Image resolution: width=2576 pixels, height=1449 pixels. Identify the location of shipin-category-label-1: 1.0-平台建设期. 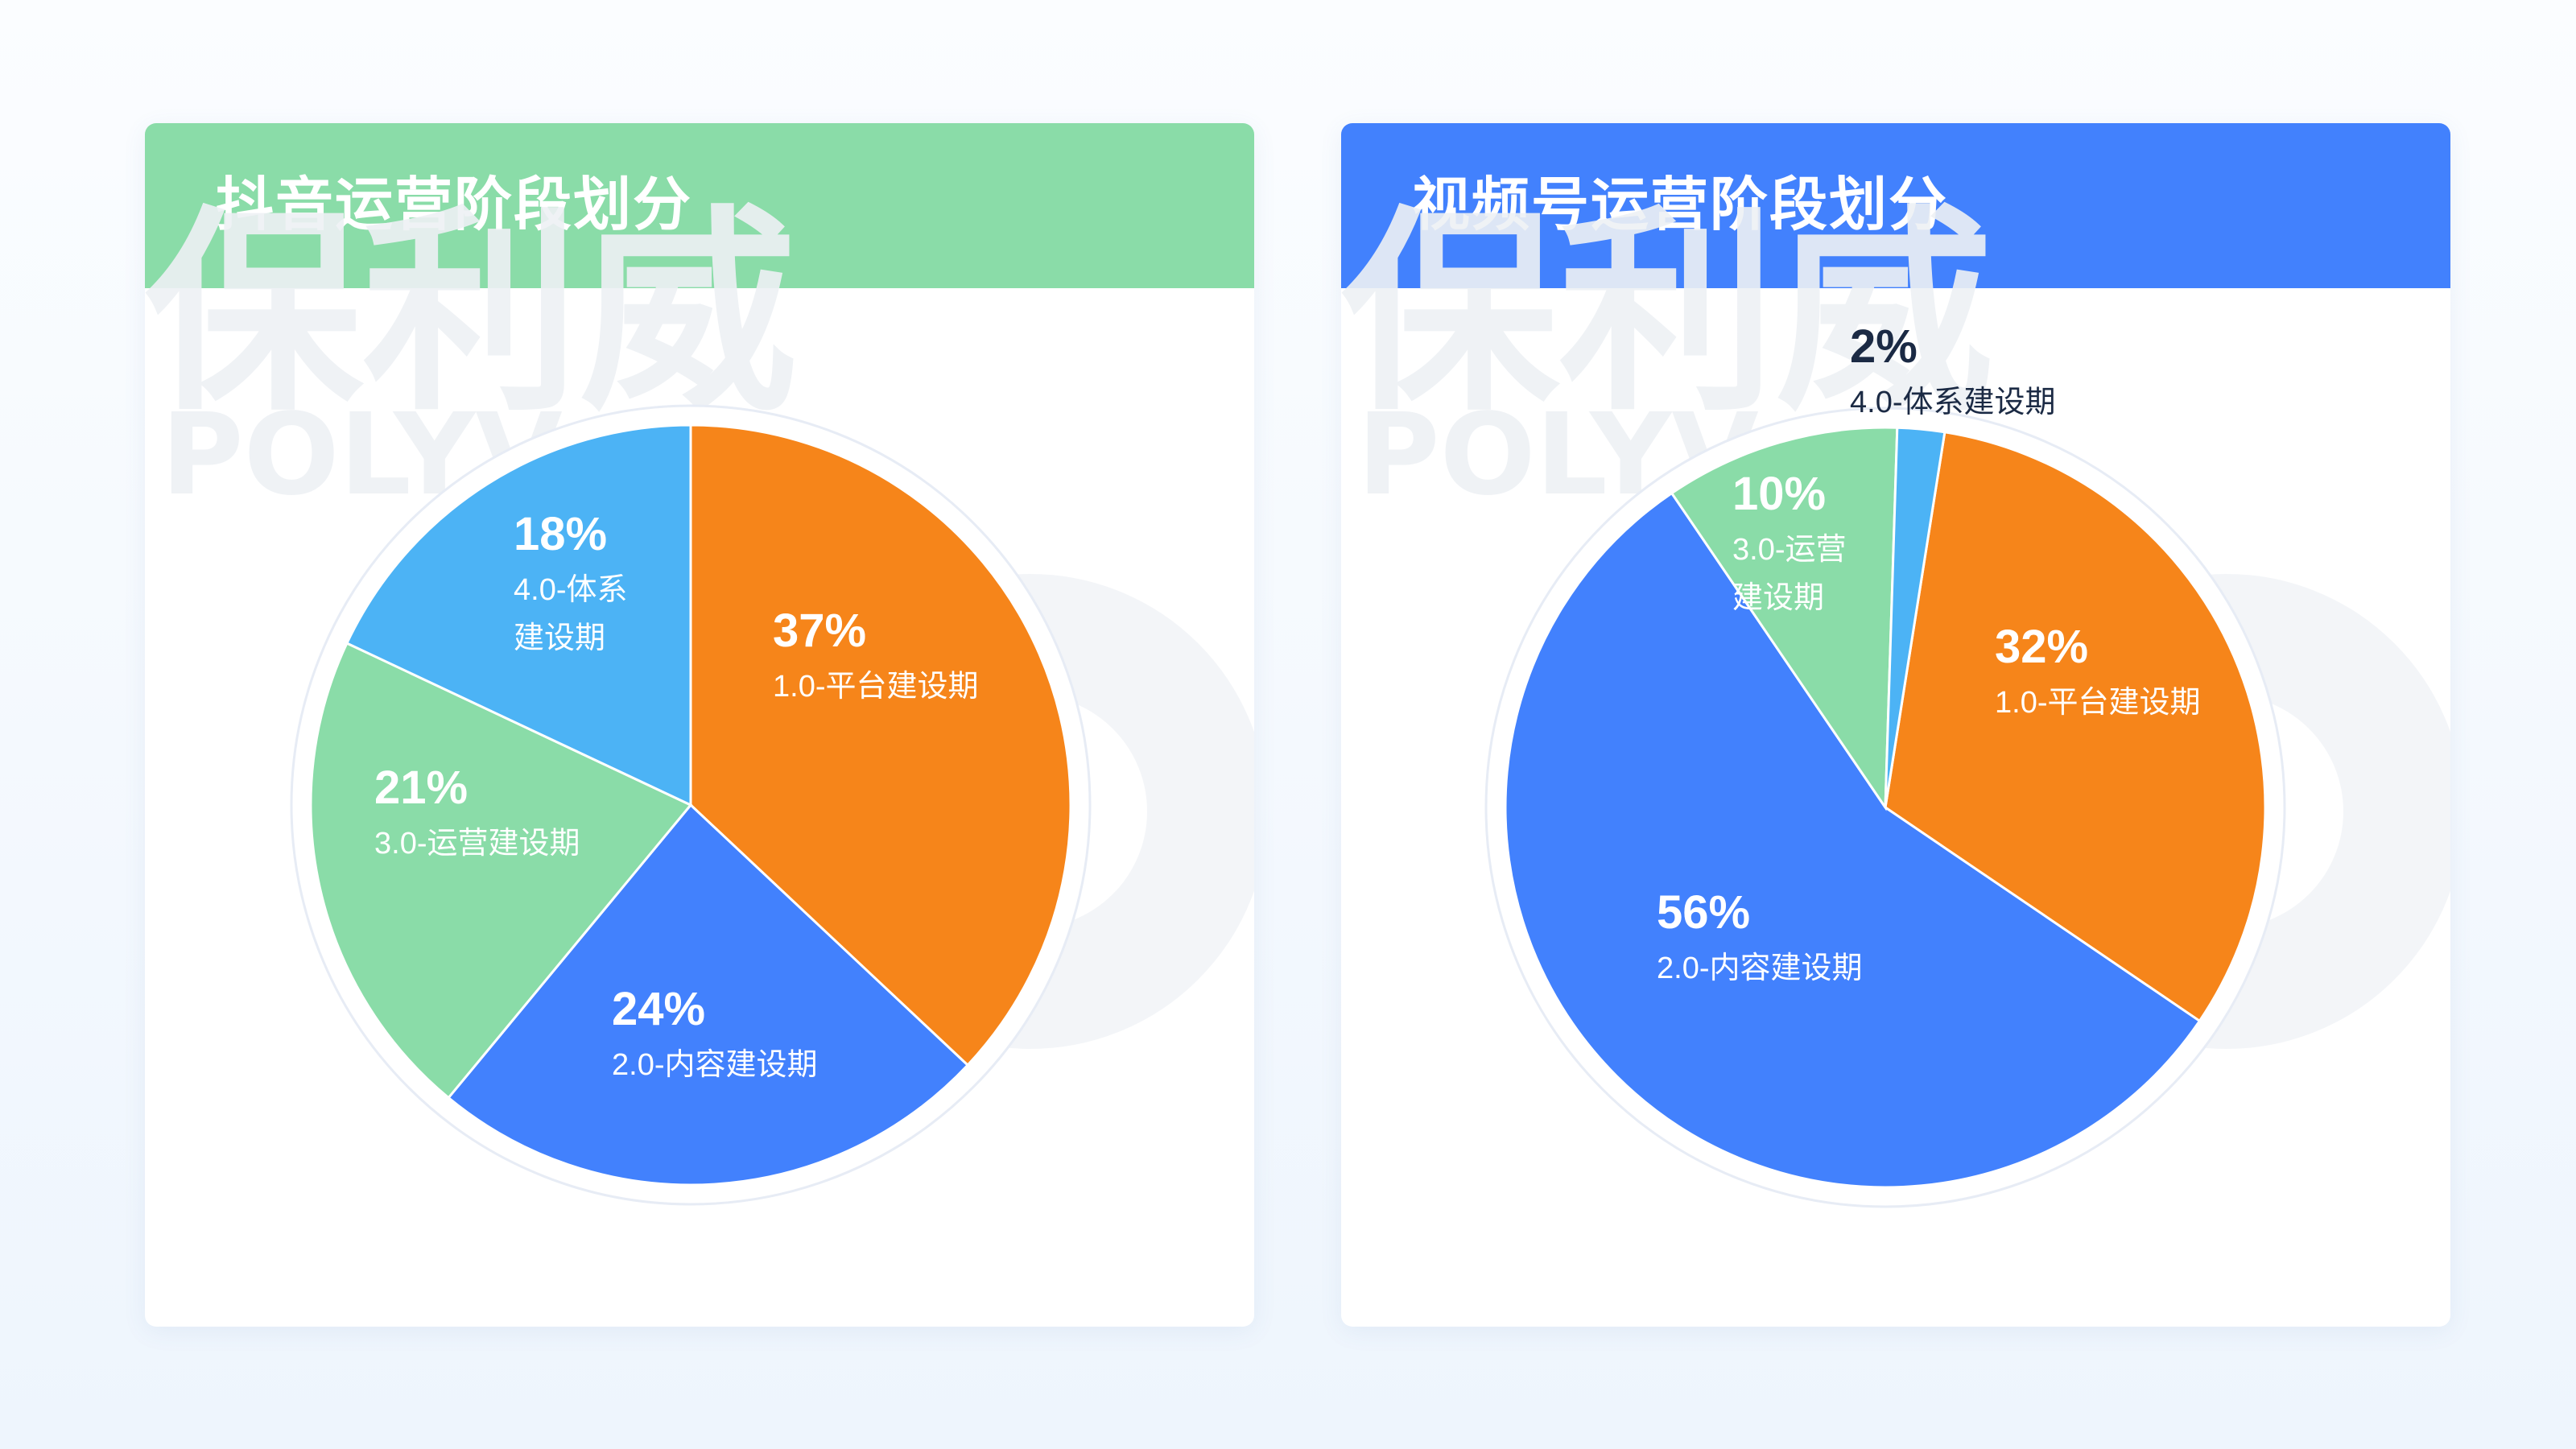
(2097, 703).